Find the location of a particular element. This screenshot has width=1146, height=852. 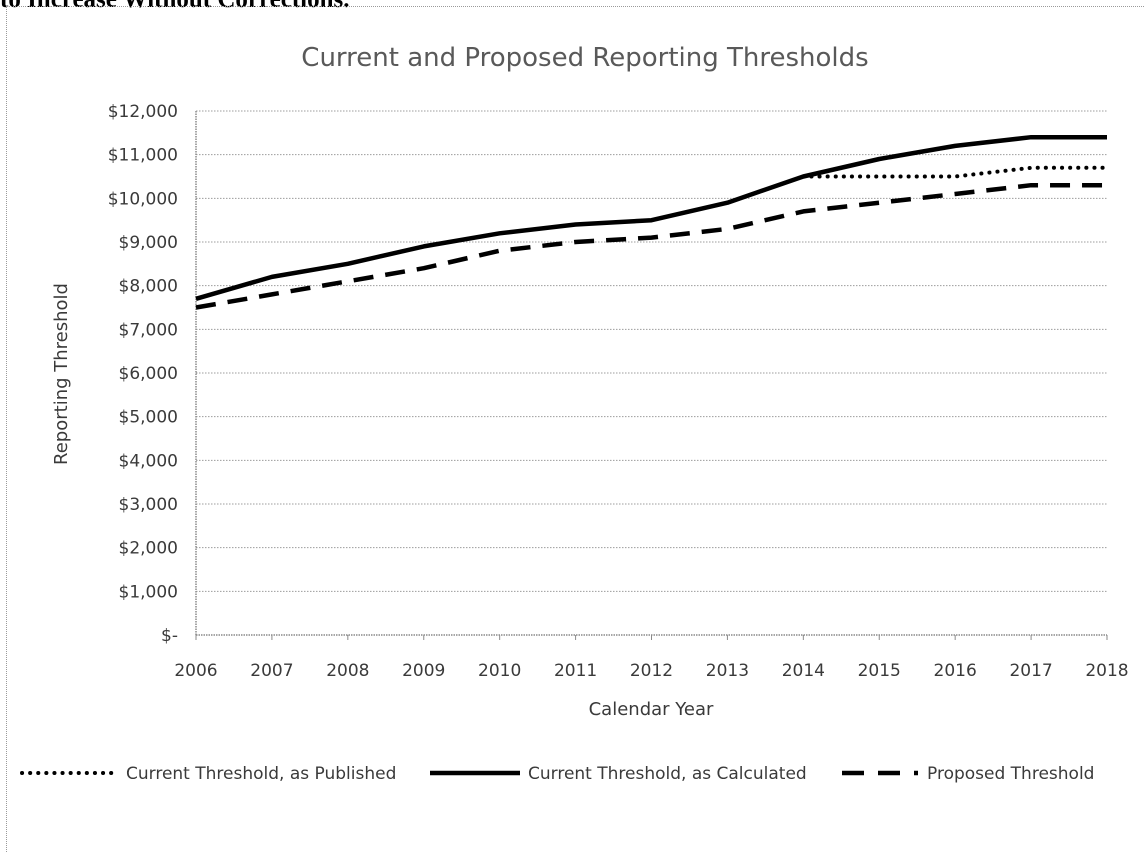

y-tick-label: $8,000 is located at coordinates (148, 287).